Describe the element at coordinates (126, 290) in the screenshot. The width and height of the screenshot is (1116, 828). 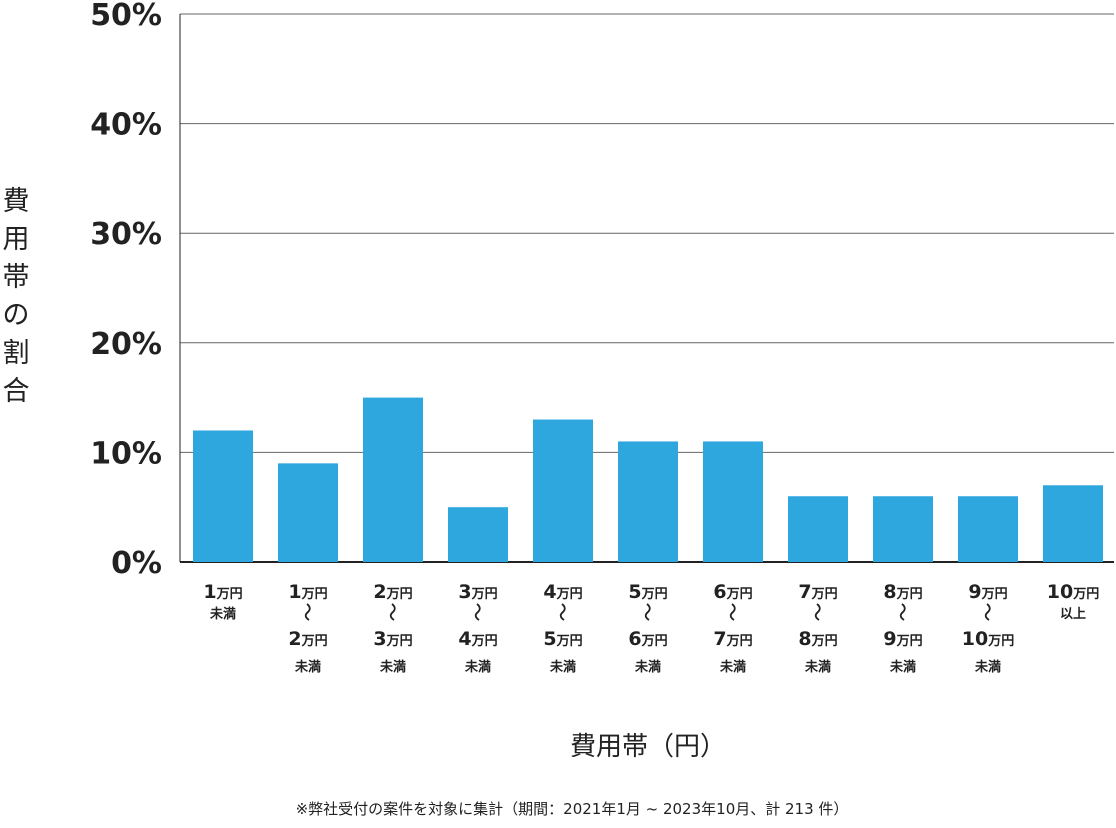
I see `y-tick-labels: 0% 10% 20% 30% 40% 50%` at that location.